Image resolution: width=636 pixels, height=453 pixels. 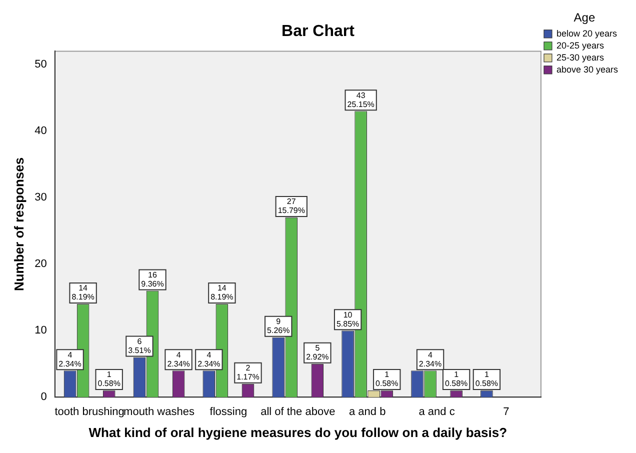 I want to click on y-tick-label: 50, so click(x=40, y=64).